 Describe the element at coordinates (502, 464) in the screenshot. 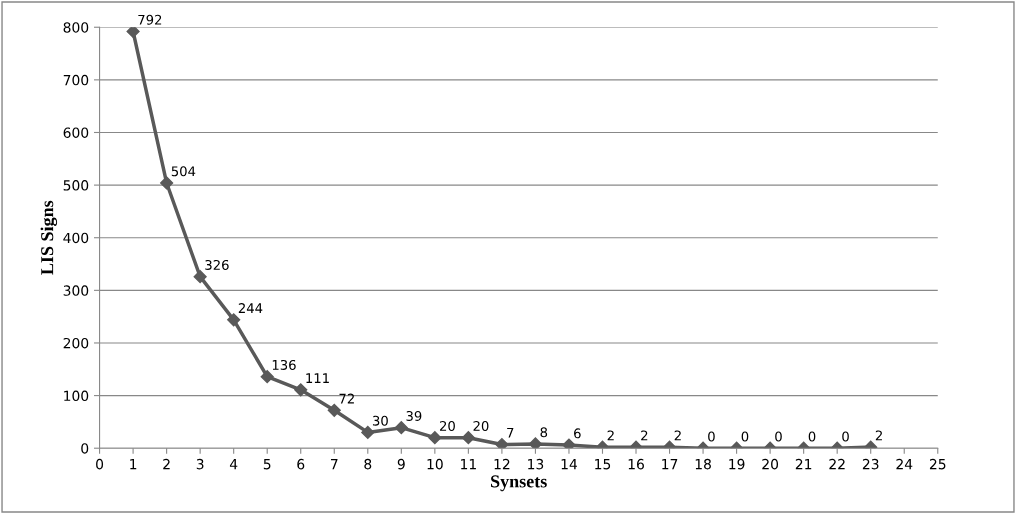

I see `x-tick-label: 12` at that location.